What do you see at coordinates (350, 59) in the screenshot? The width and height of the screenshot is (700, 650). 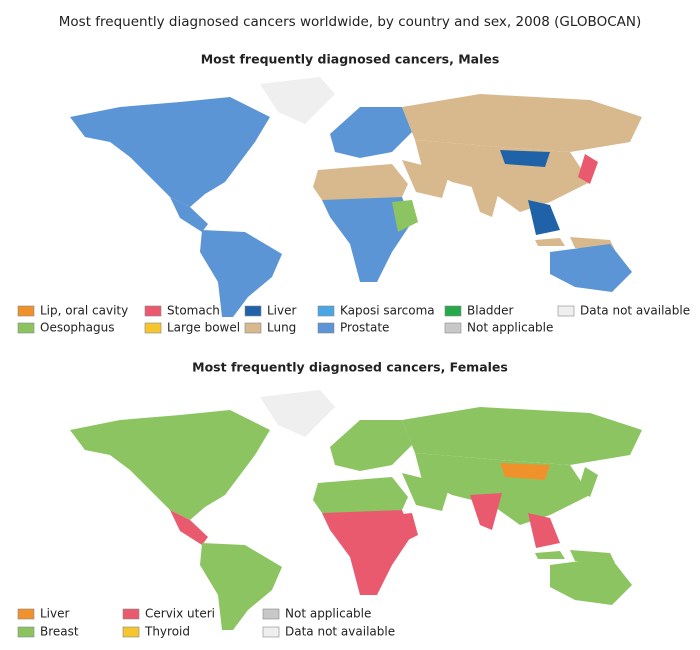 I see `map-title: Most frequently diagnosed cancers, Males` at bounding box center [350, 59].